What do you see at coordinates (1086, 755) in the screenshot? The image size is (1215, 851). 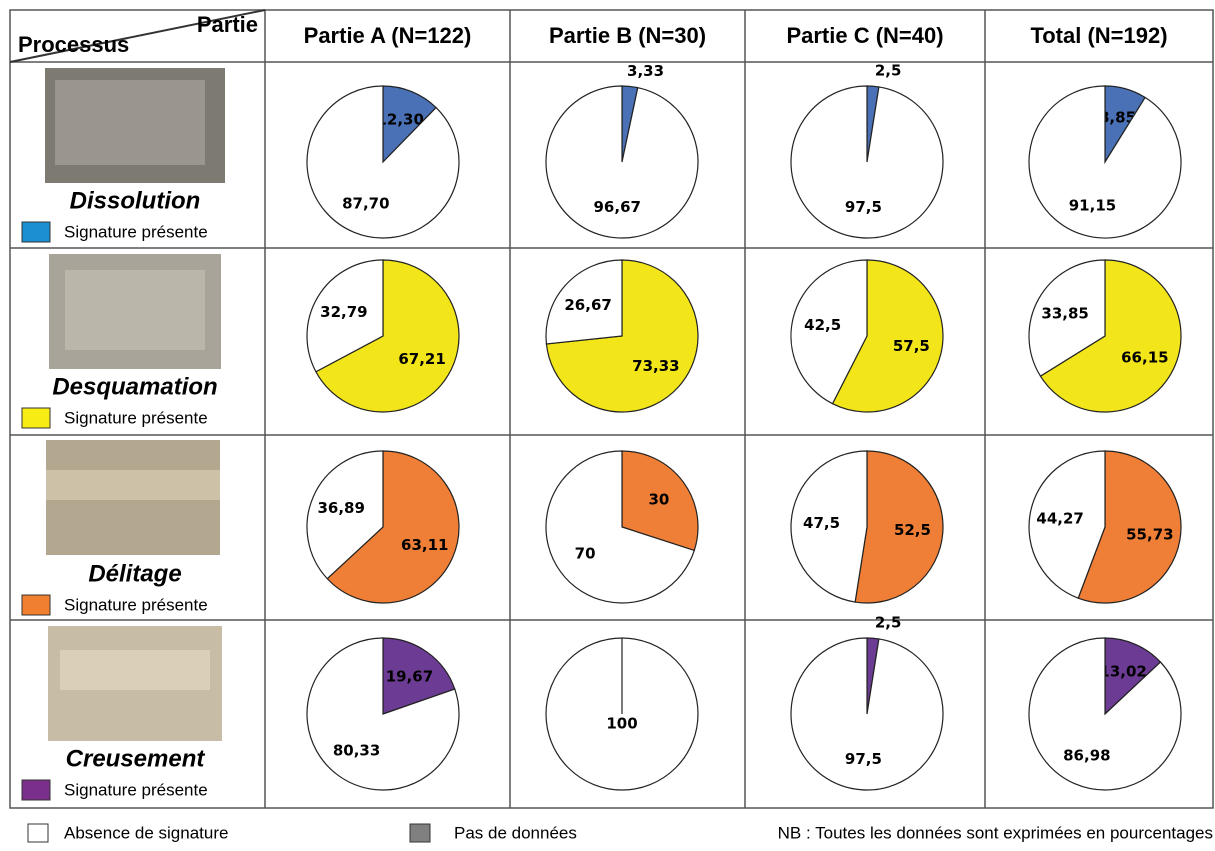 I see `value-label: 86,98` at bounding box center [1086, 755].